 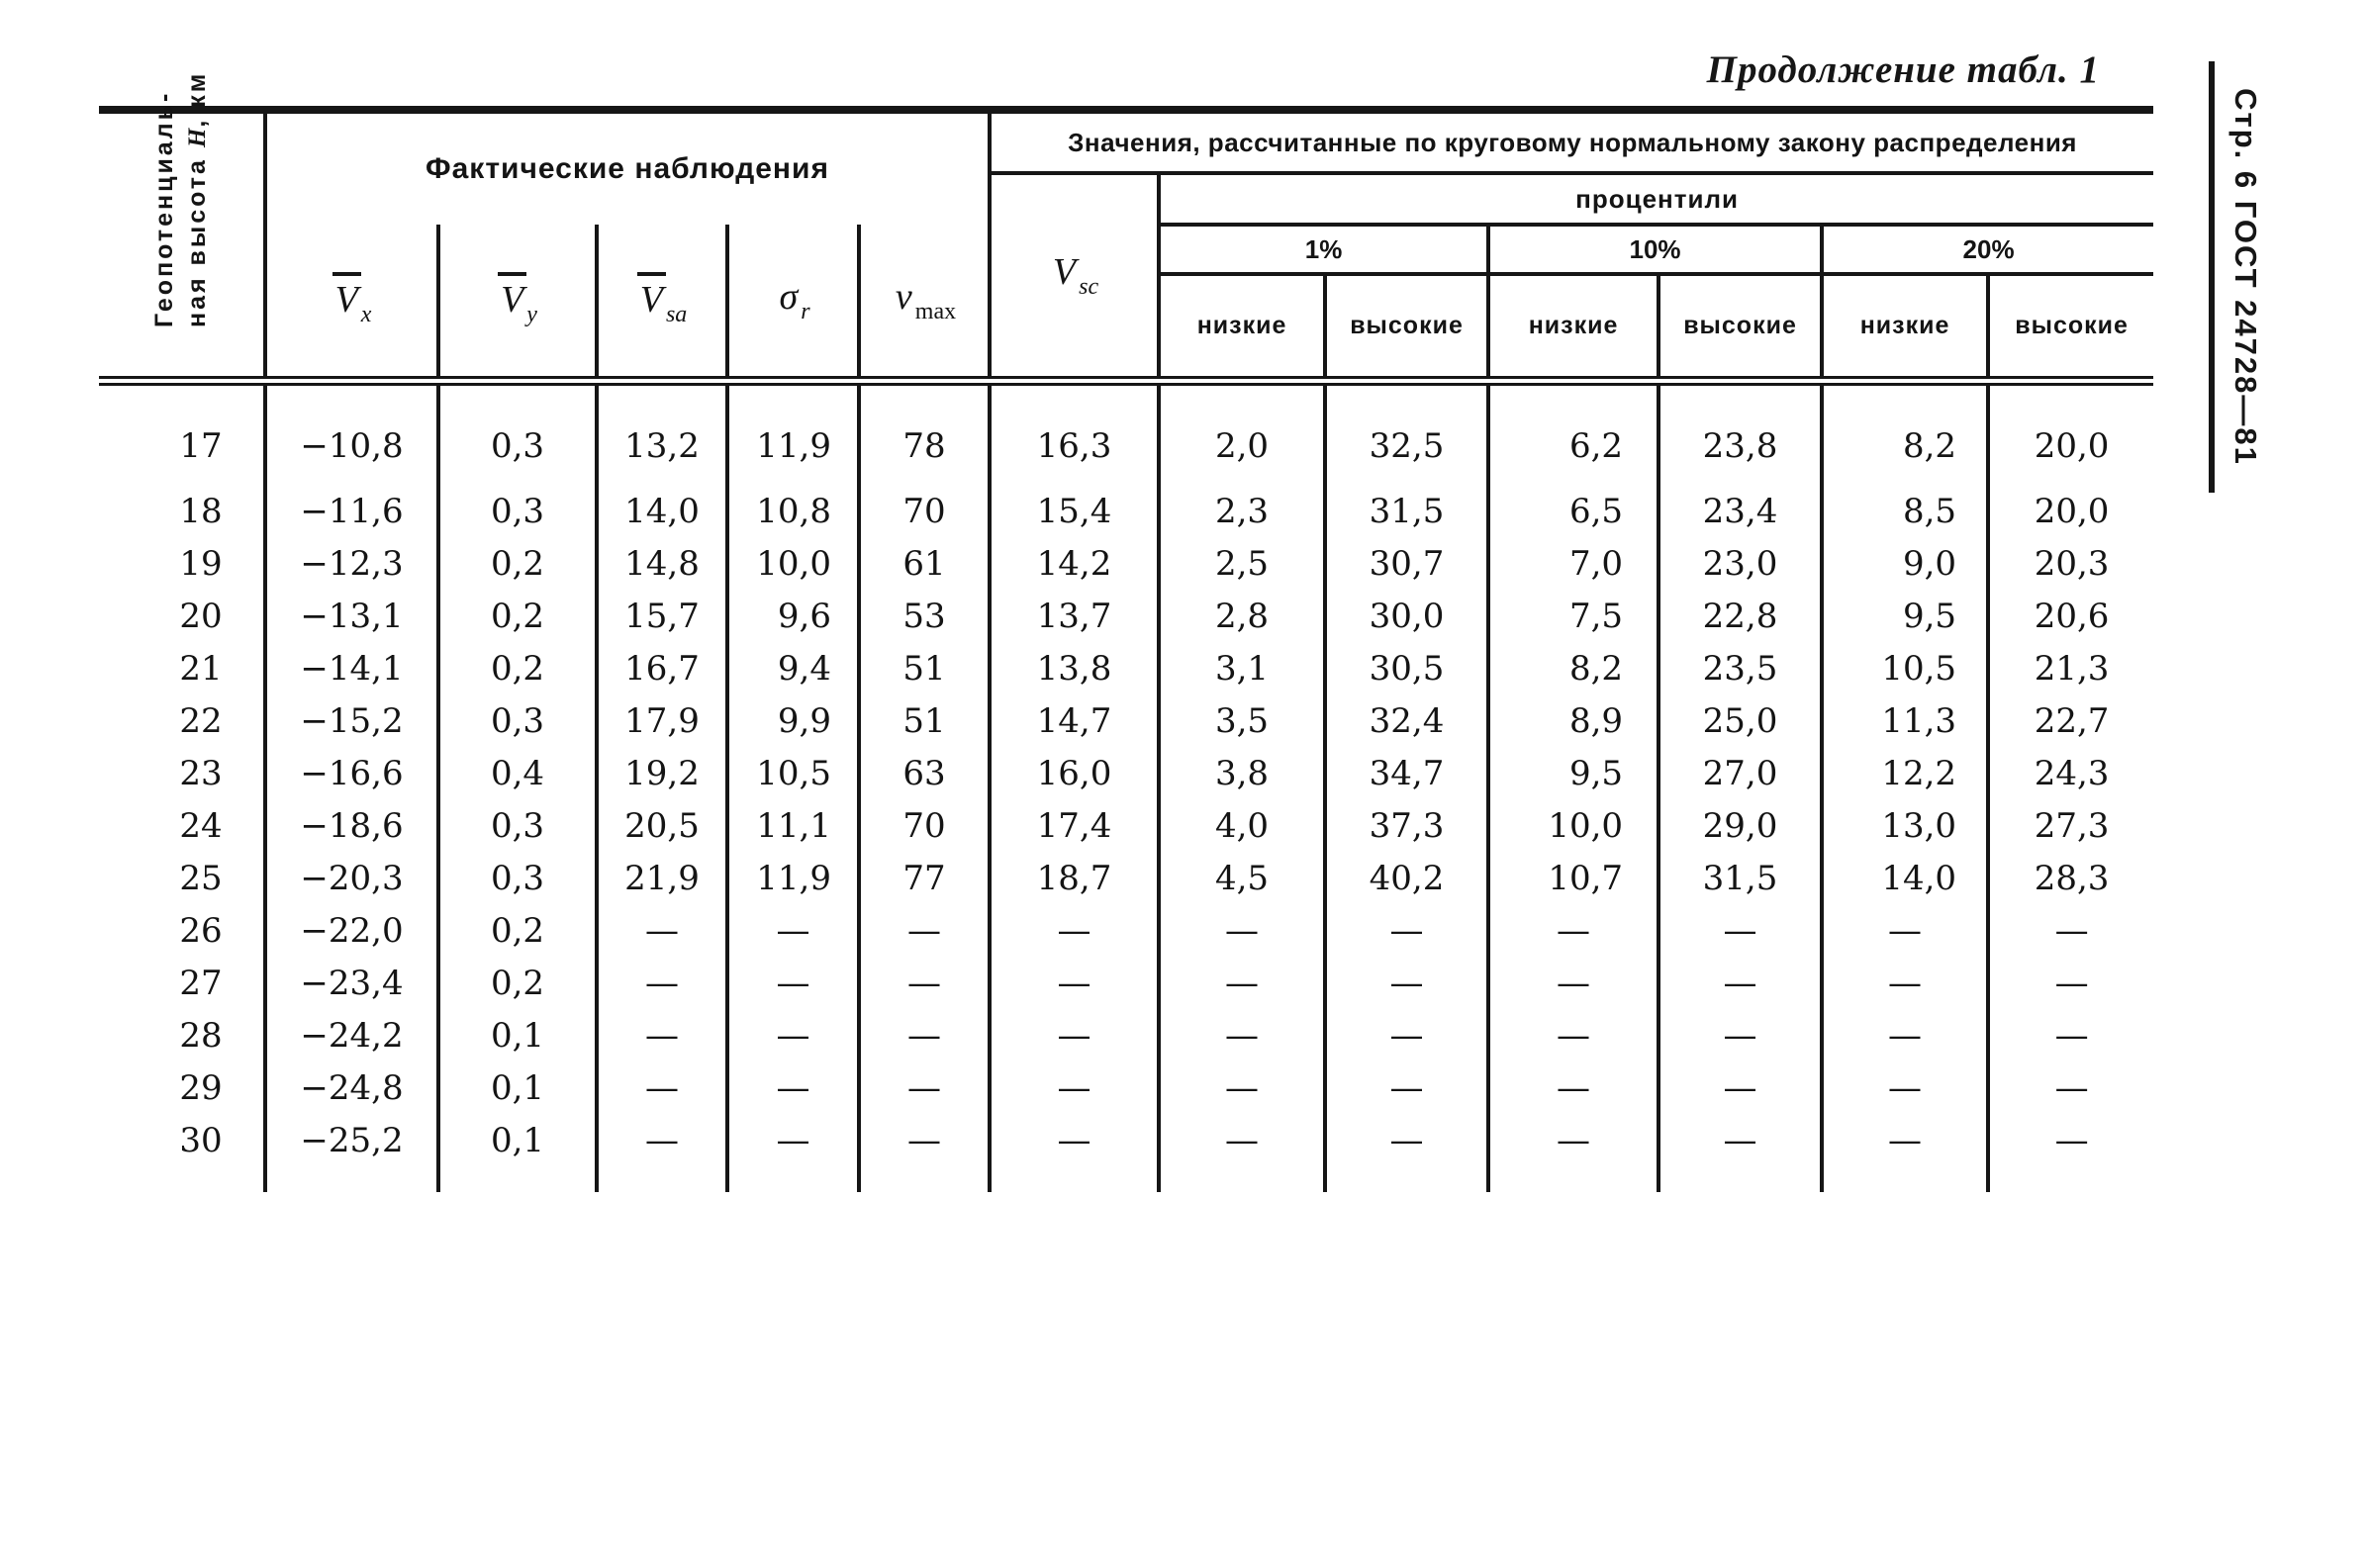 I want to click on cell-value: 2,0, so click(x=1241, y=433).